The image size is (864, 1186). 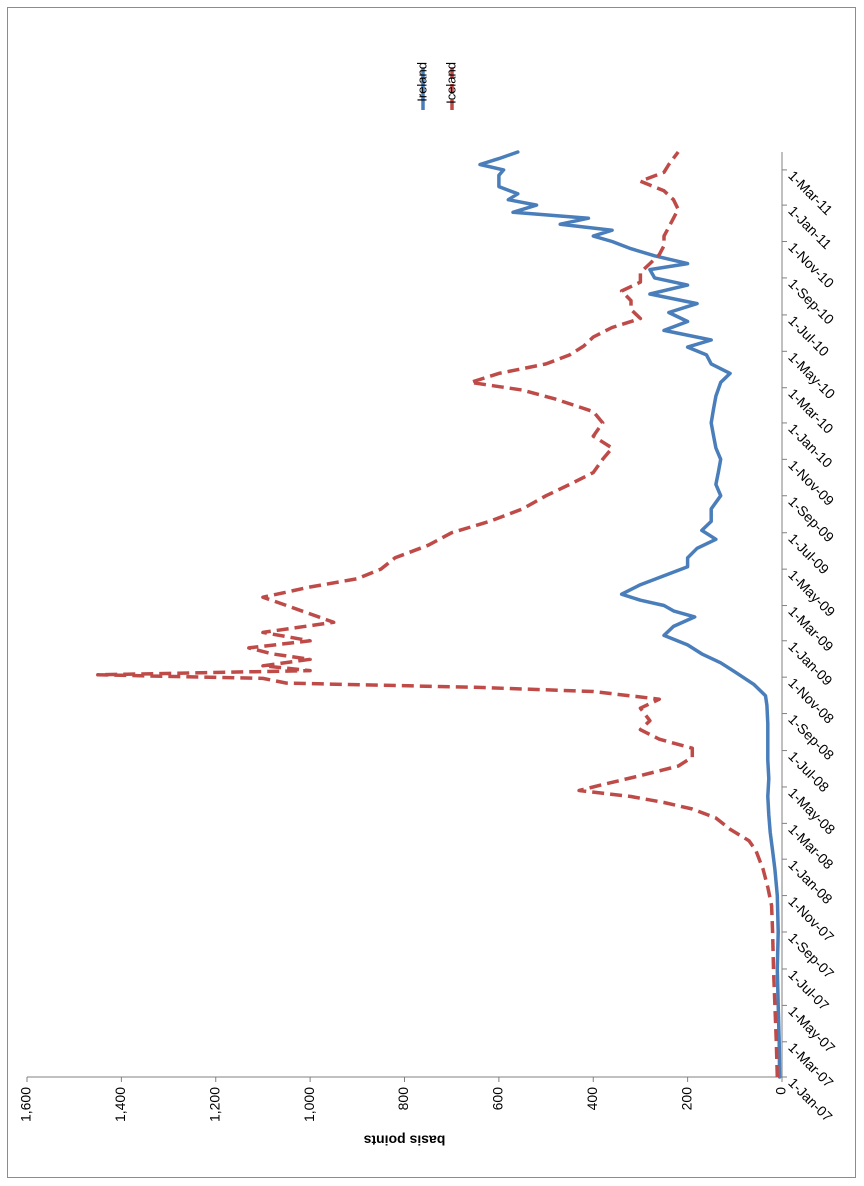 What do you see at coordinates (421, 82) in the screenshot?
I see `legend-label-ireland: Ireland` at bounding box center [421, 82].